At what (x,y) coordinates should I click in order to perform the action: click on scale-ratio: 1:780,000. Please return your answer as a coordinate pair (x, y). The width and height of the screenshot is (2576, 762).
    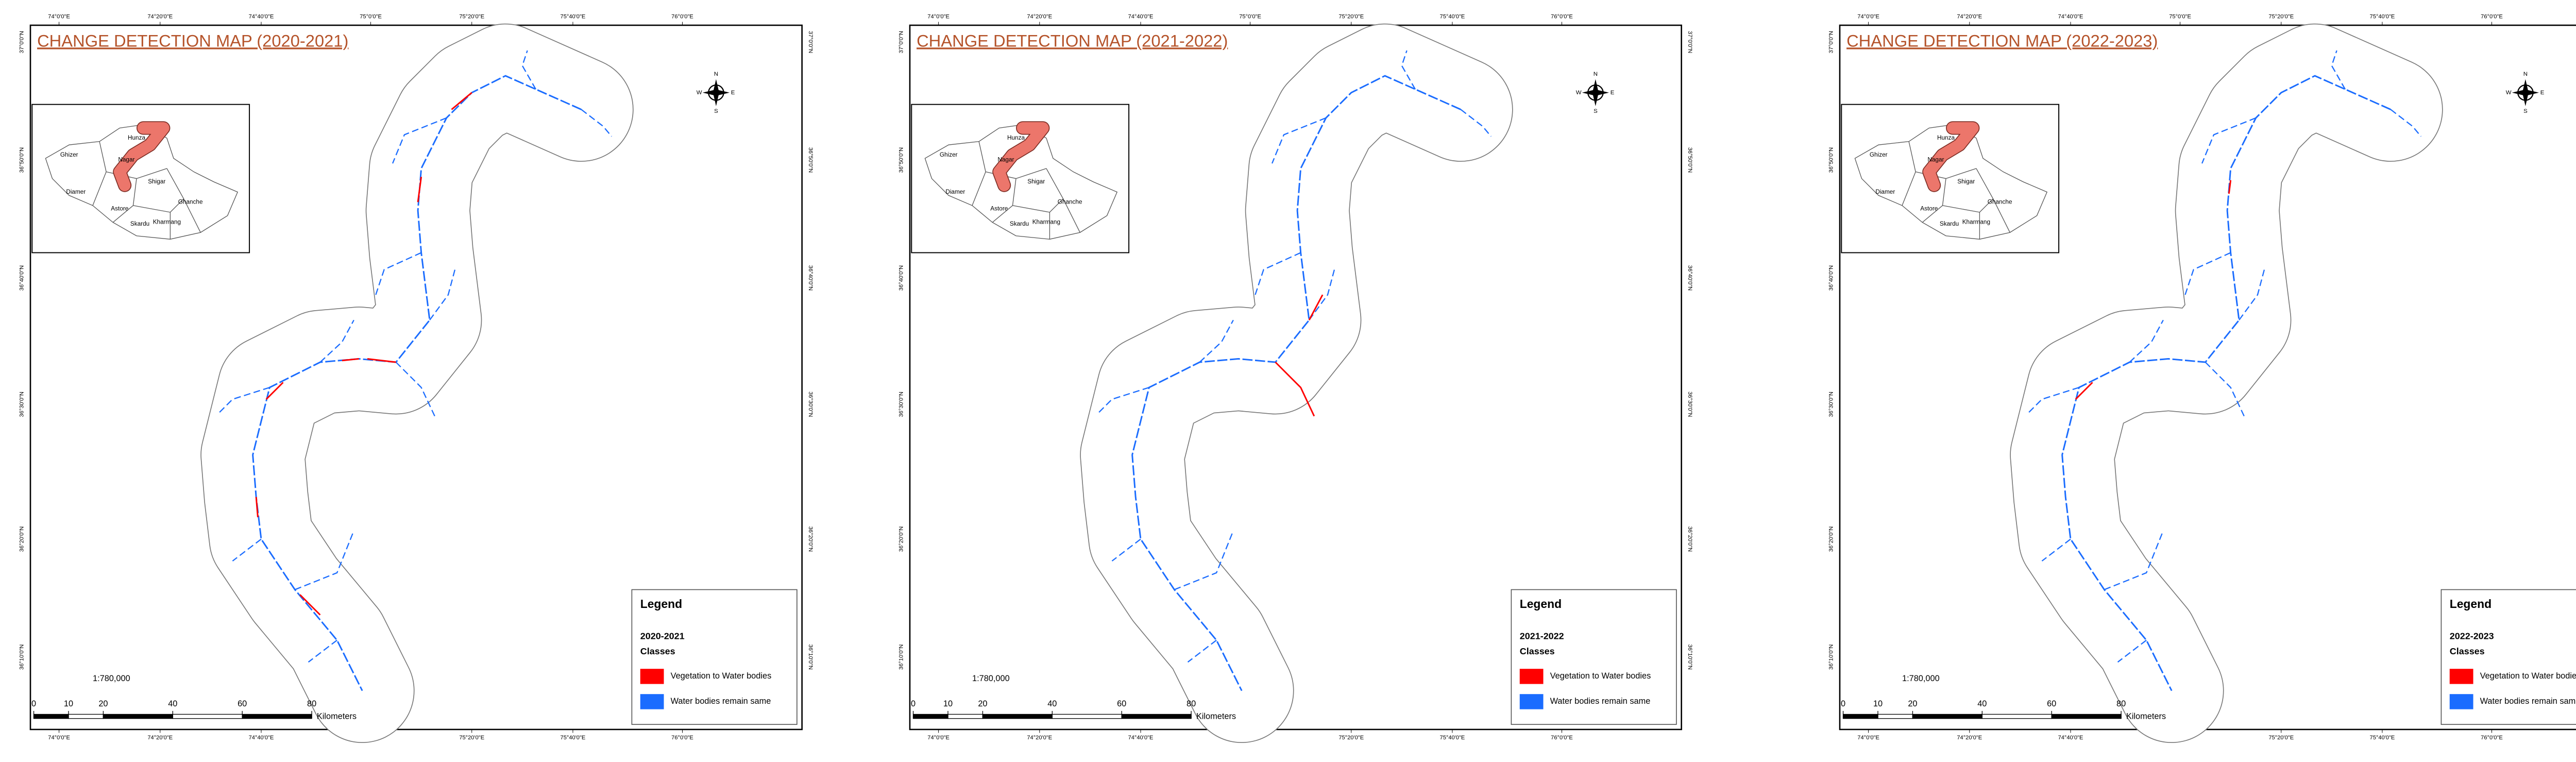
    Looking at the image, I should click on (991, 678).